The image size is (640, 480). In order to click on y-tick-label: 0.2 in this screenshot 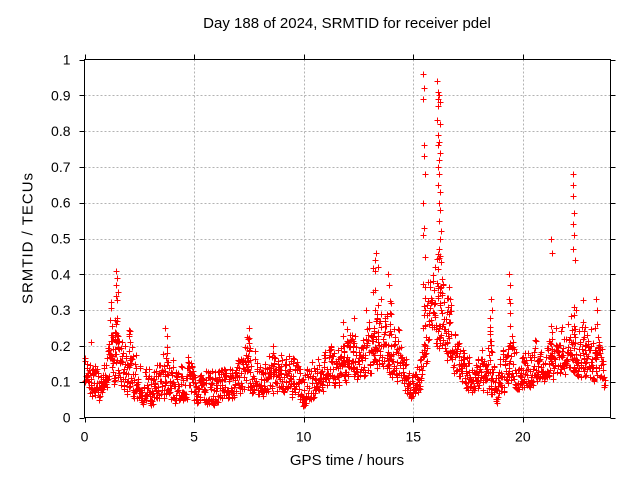, I will do `click(61, 346)`.